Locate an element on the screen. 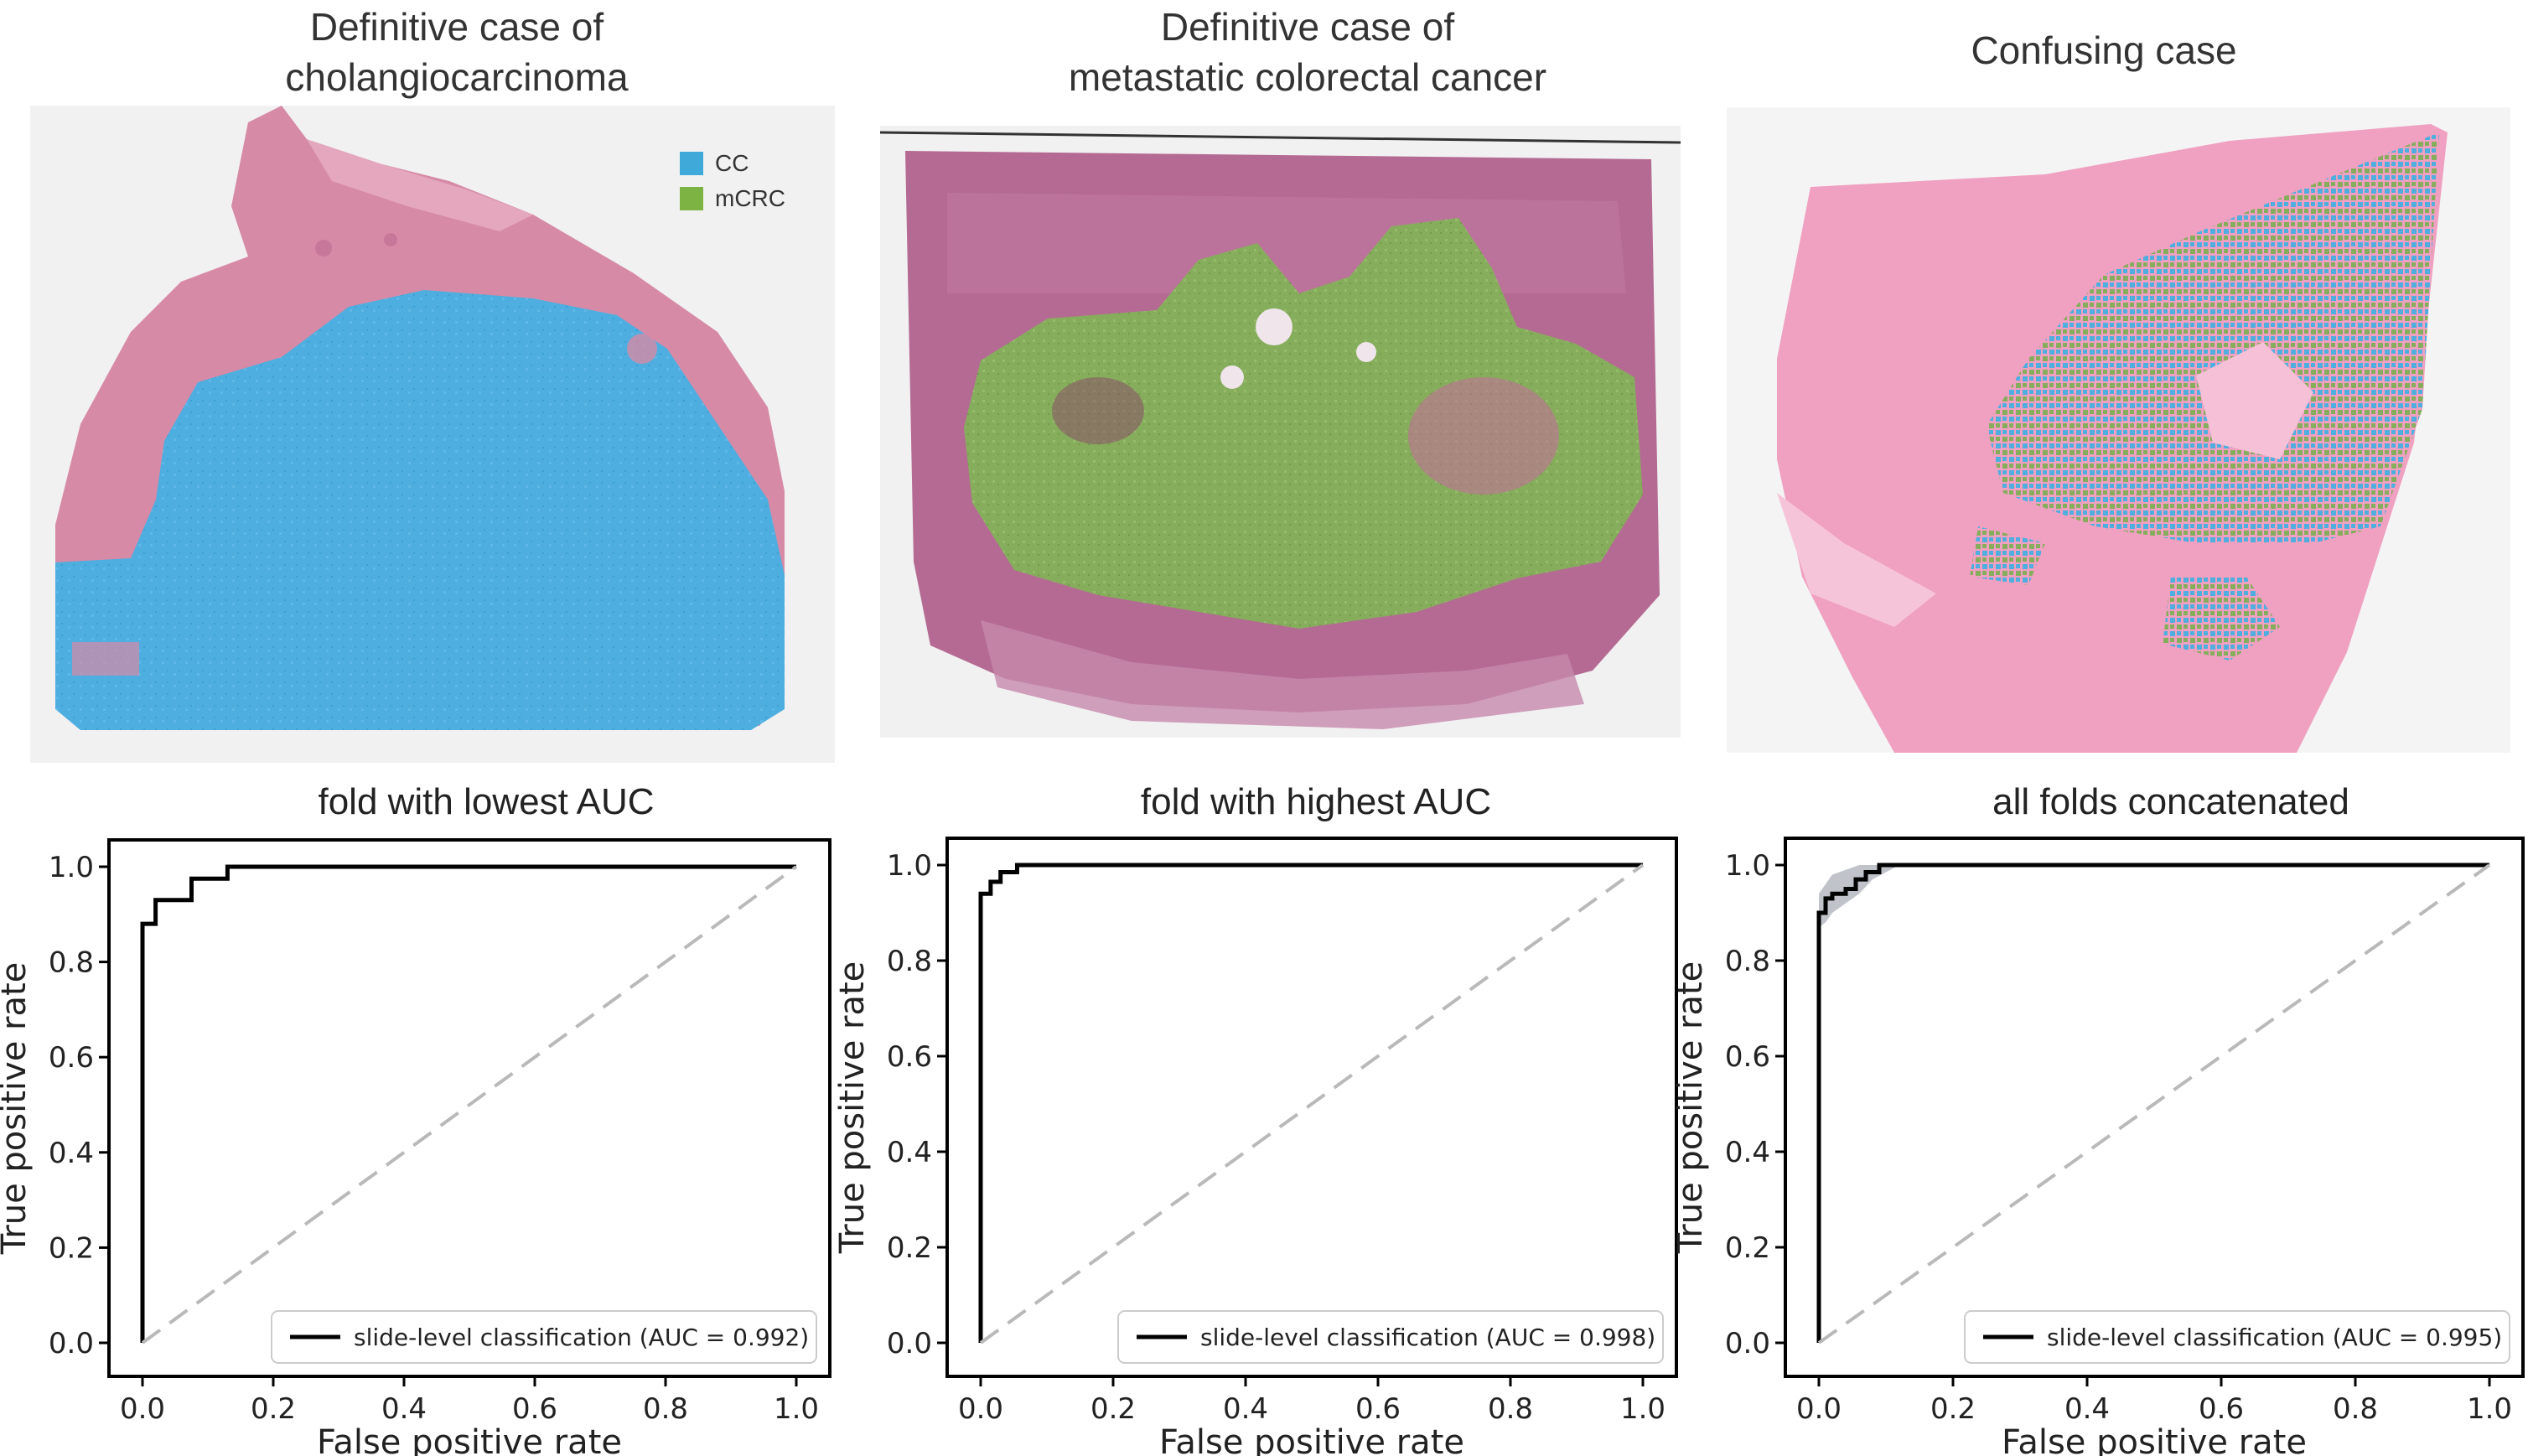 This screenshot has width=2528, height=1456. legend-item-mcrc: mCRC is located at coordinates (732, 198).